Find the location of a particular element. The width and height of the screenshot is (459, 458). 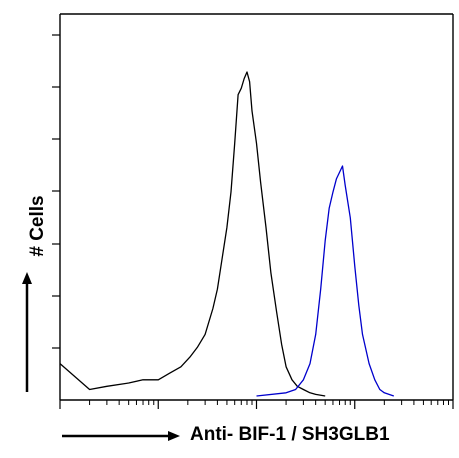

y-axis-label: # Cells is located at coordinates (37, 226).